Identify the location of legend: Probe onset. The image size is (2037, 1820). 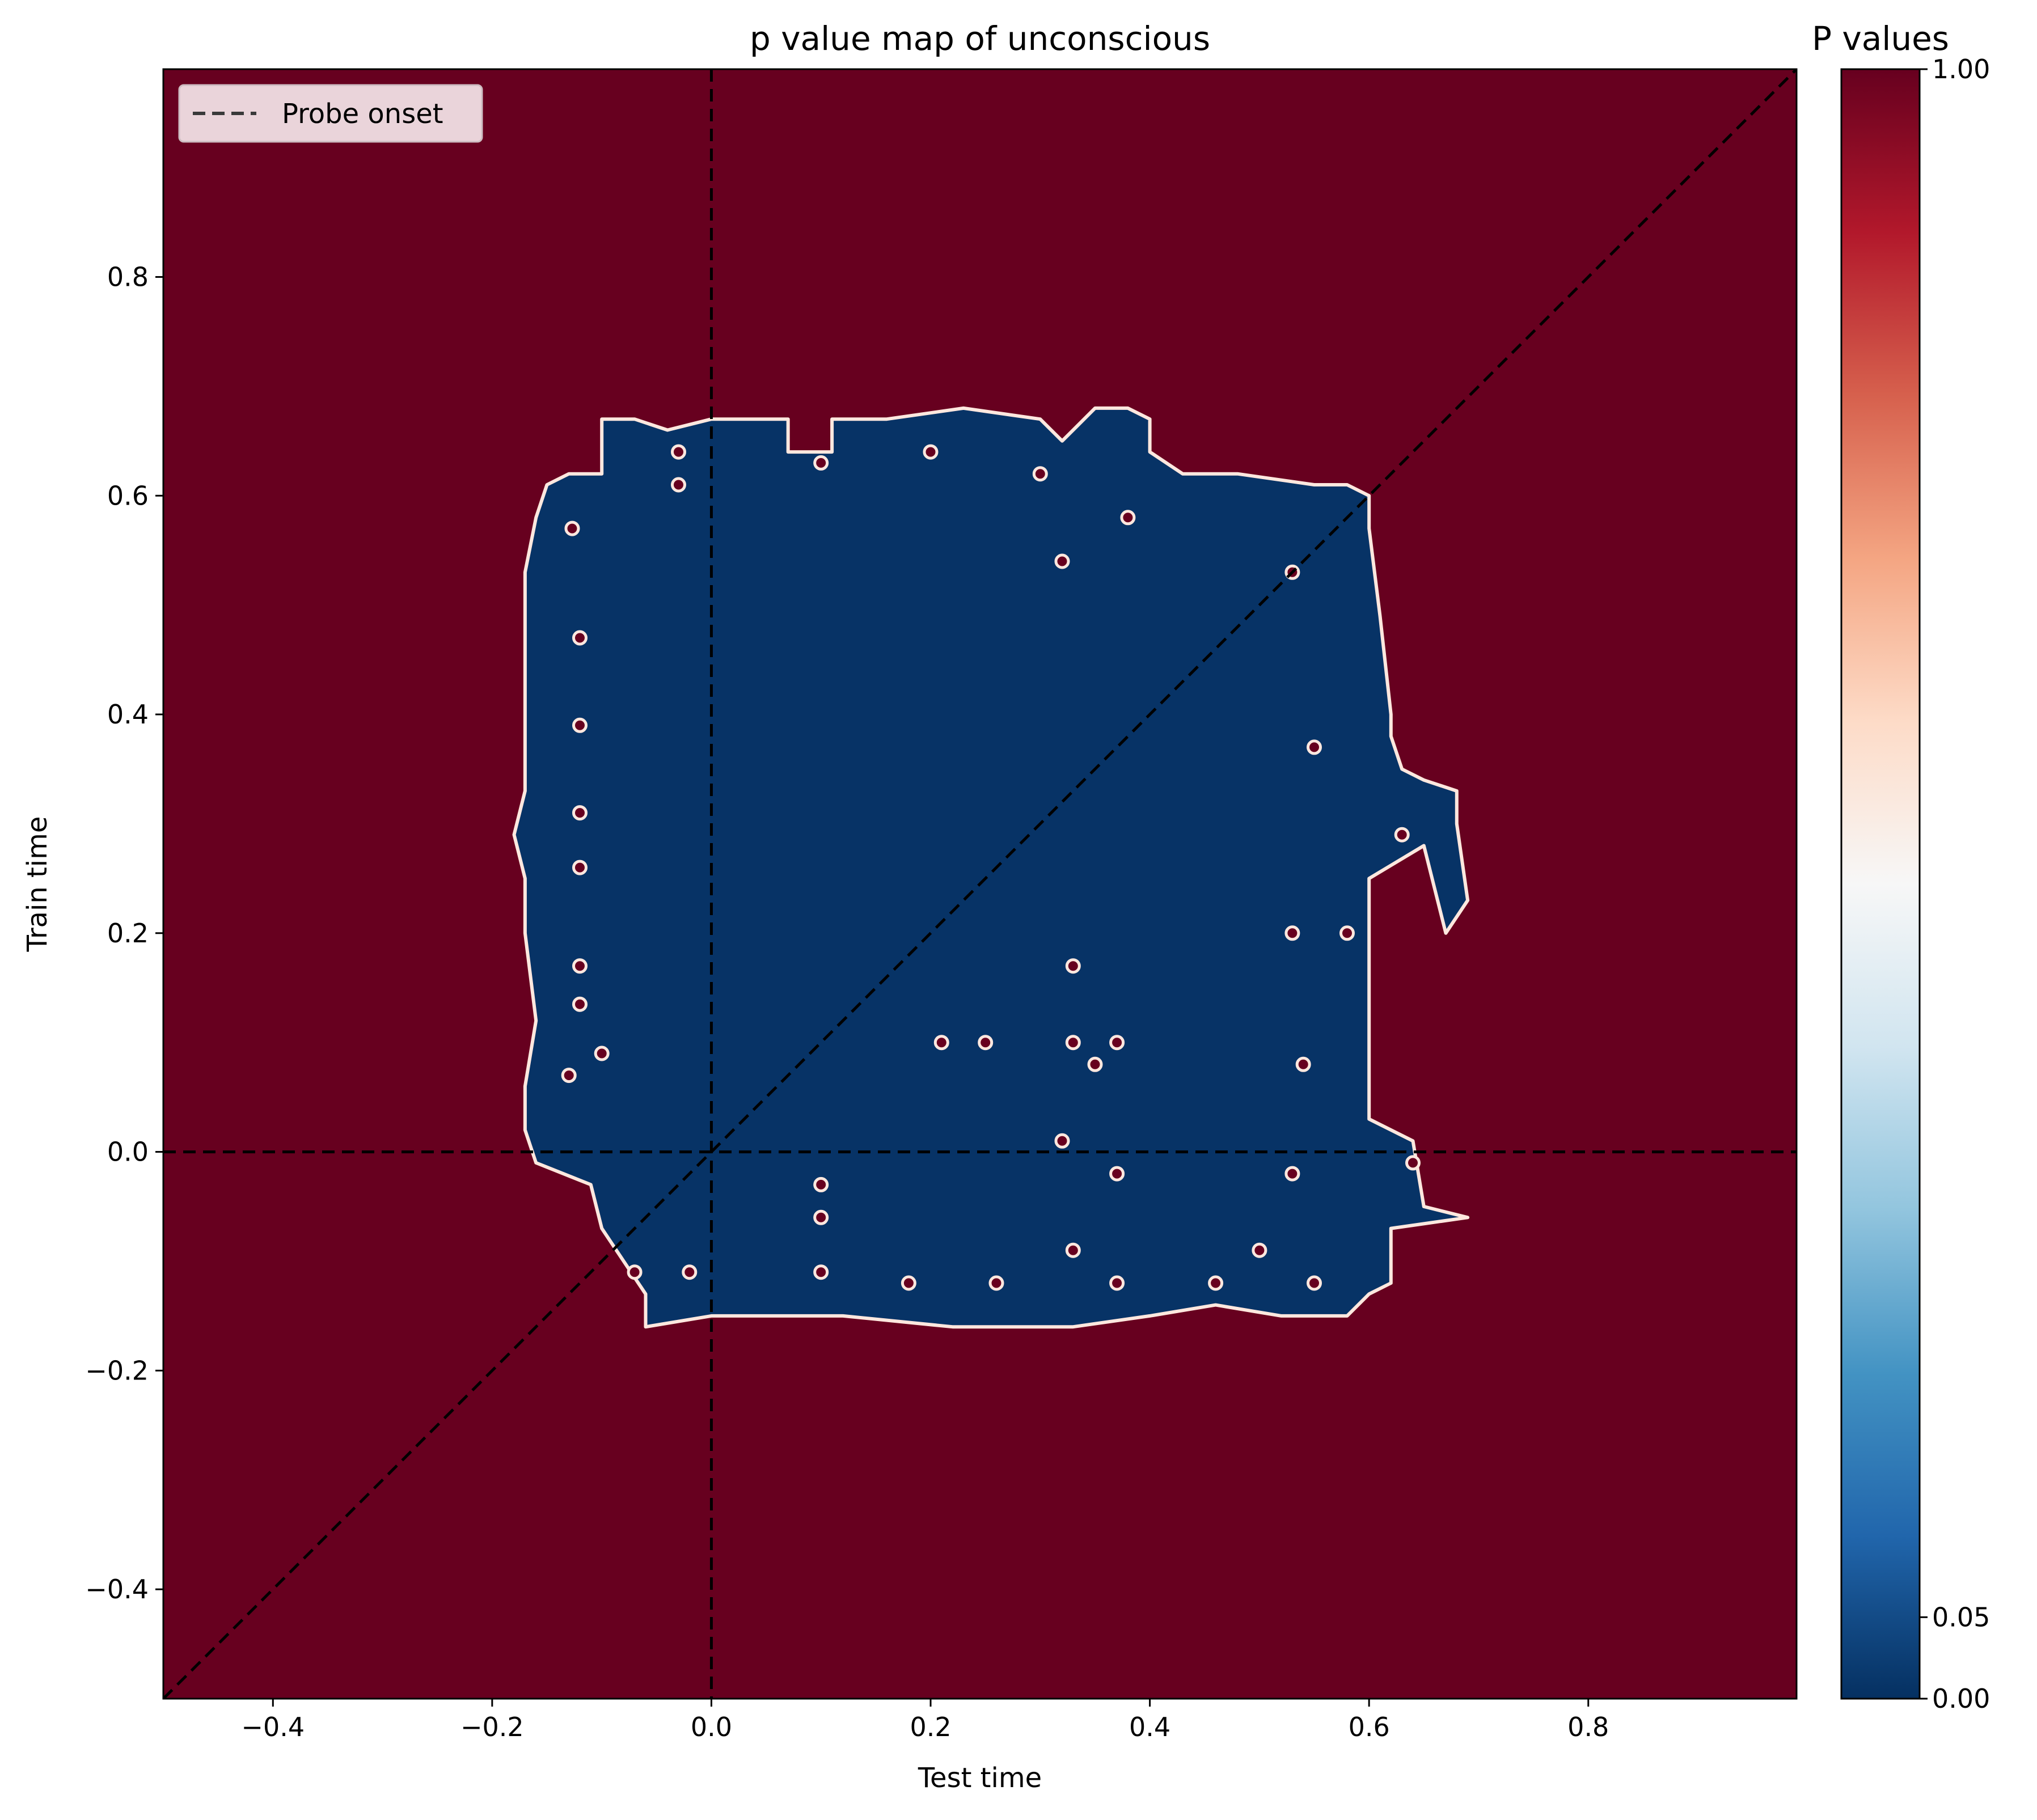
(330, 113).